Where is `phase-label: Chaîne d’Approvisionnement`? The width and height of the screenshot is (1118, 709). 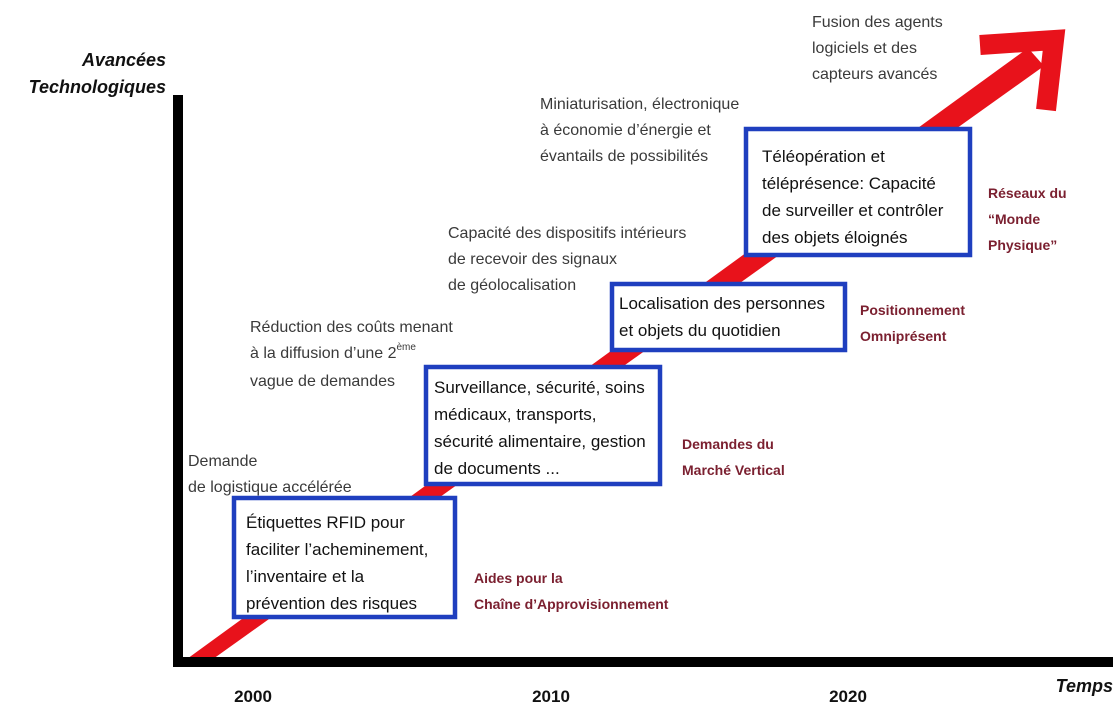 phase-label: Chaîne d’Approvisionnement is located at coordinates (571, 604).